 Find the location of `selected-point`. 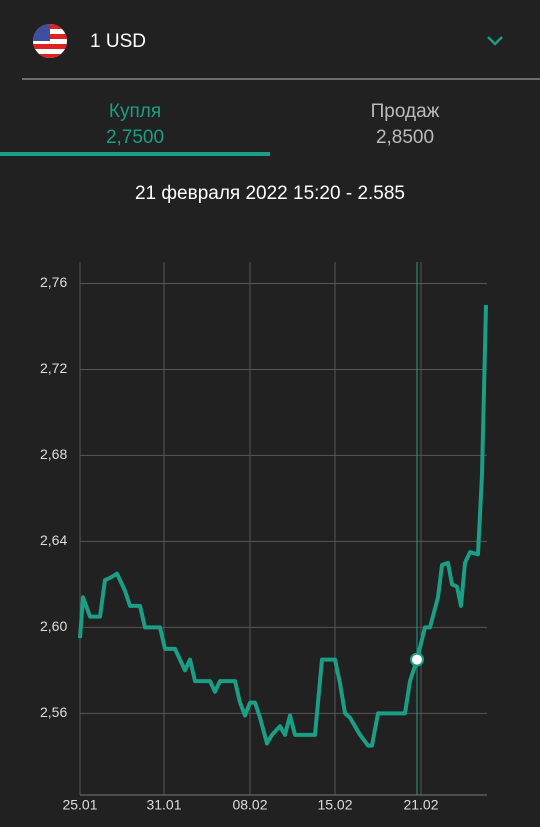

selected-point is located at coordinates (417, 659).